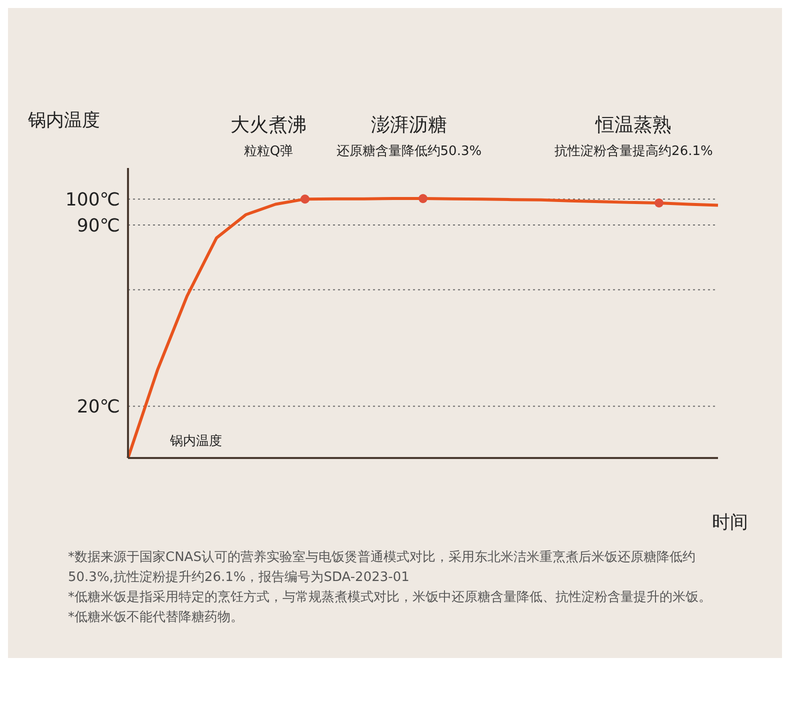  I want to click on text: 还原糖含量降低约50.3%, so click(409, 151).